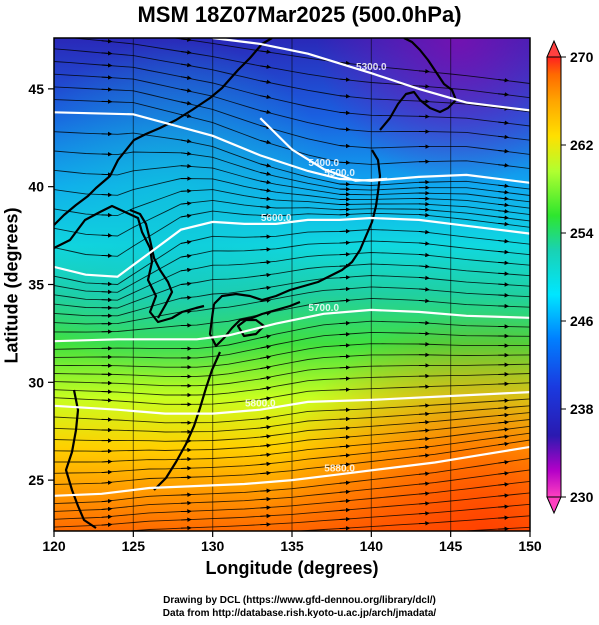 Image resolution: width=599 pixels, height=625 pixels. Describe the element at coordinates (276, 218) in the screenshot. I see `contour-label: 5600.0` at that location.